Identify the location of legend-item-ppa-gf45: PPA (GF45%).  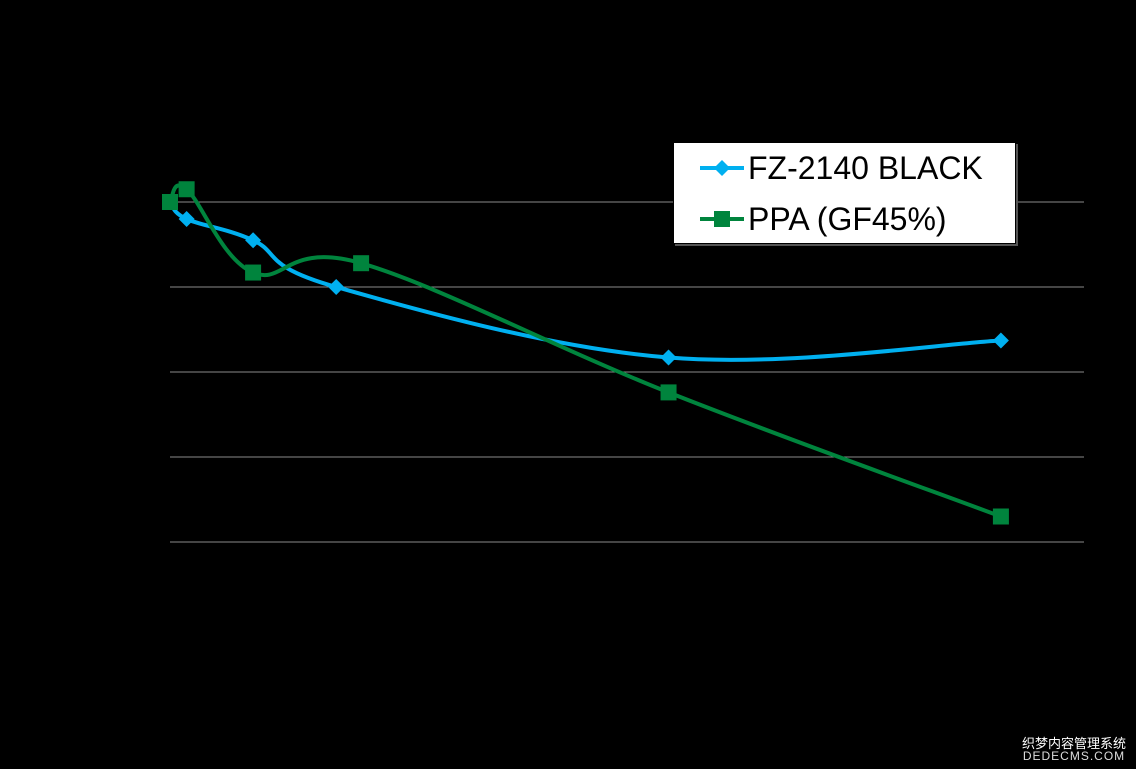
(822, 219).